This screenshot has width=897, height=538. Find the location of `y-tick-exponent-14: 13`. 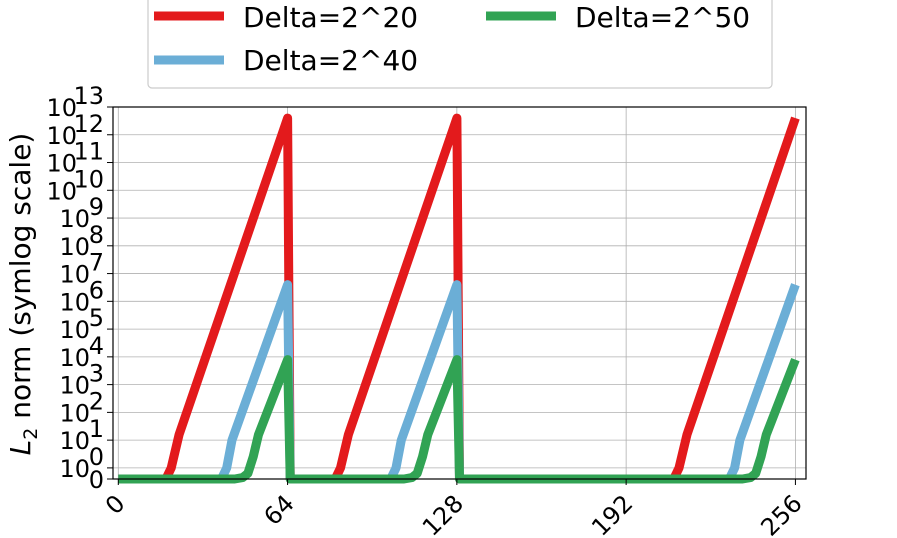

y-tick-exponent-14: 13 is located at coordinates (88, 96).